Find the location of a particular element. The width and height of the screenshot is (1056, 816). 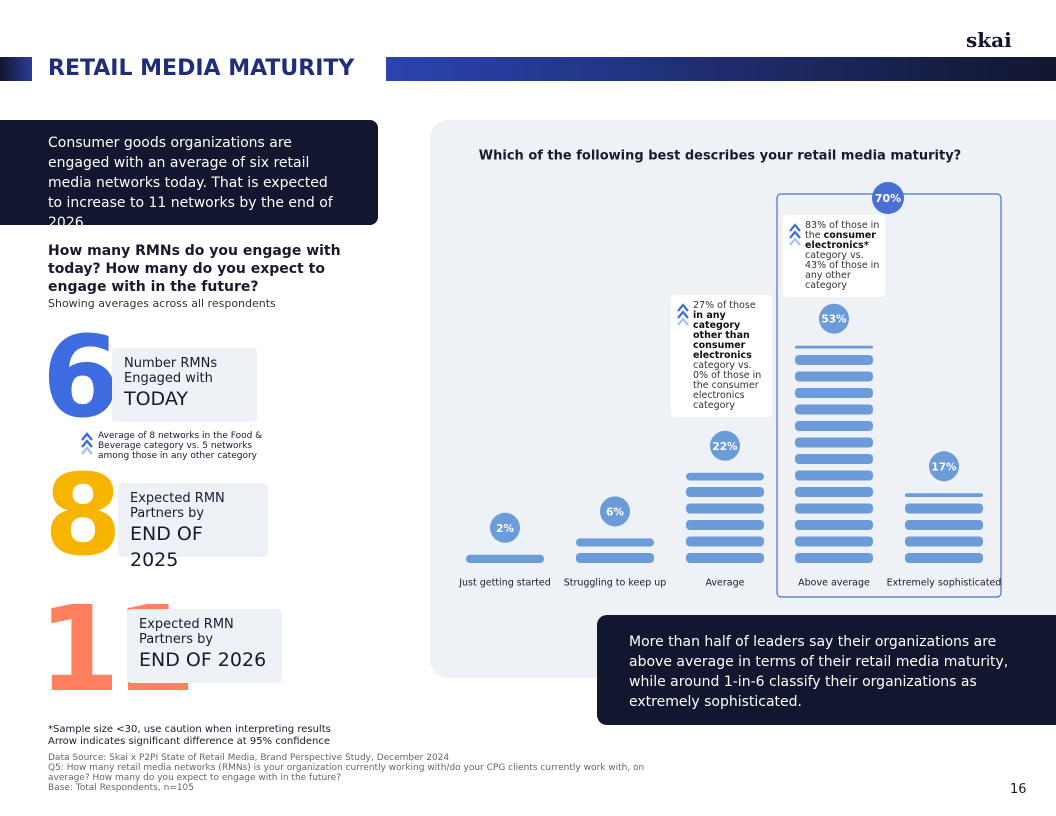

annotation-text: 27% of those is located at coordinates (724, 305).